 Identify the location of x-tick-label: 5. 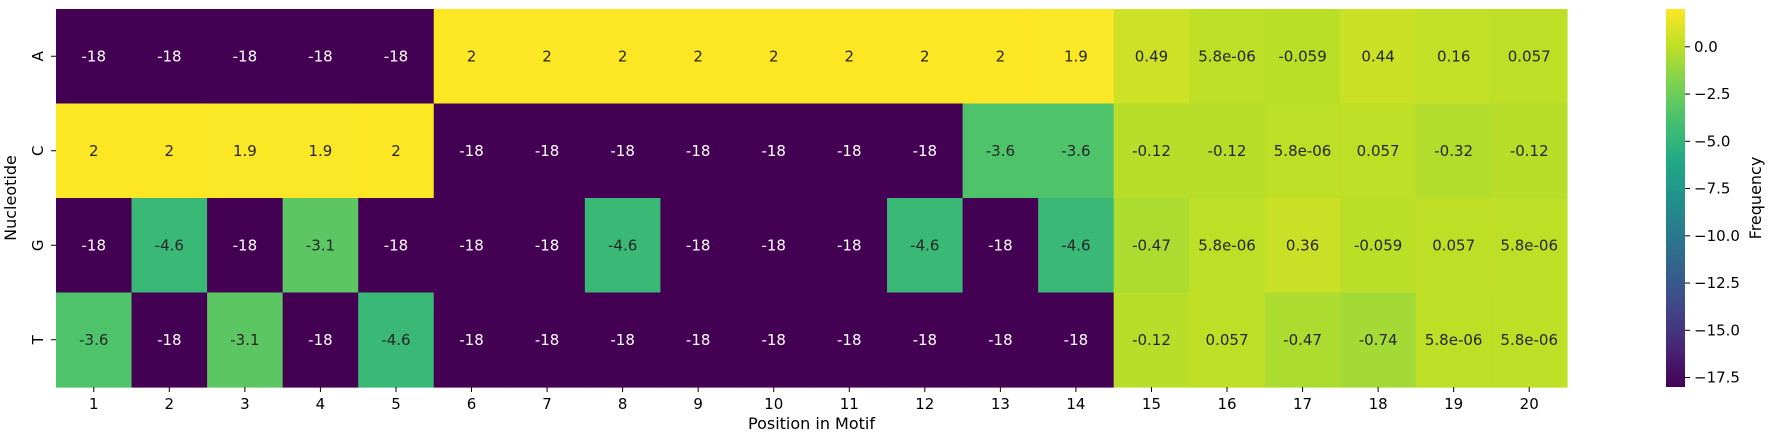
(396, 404).